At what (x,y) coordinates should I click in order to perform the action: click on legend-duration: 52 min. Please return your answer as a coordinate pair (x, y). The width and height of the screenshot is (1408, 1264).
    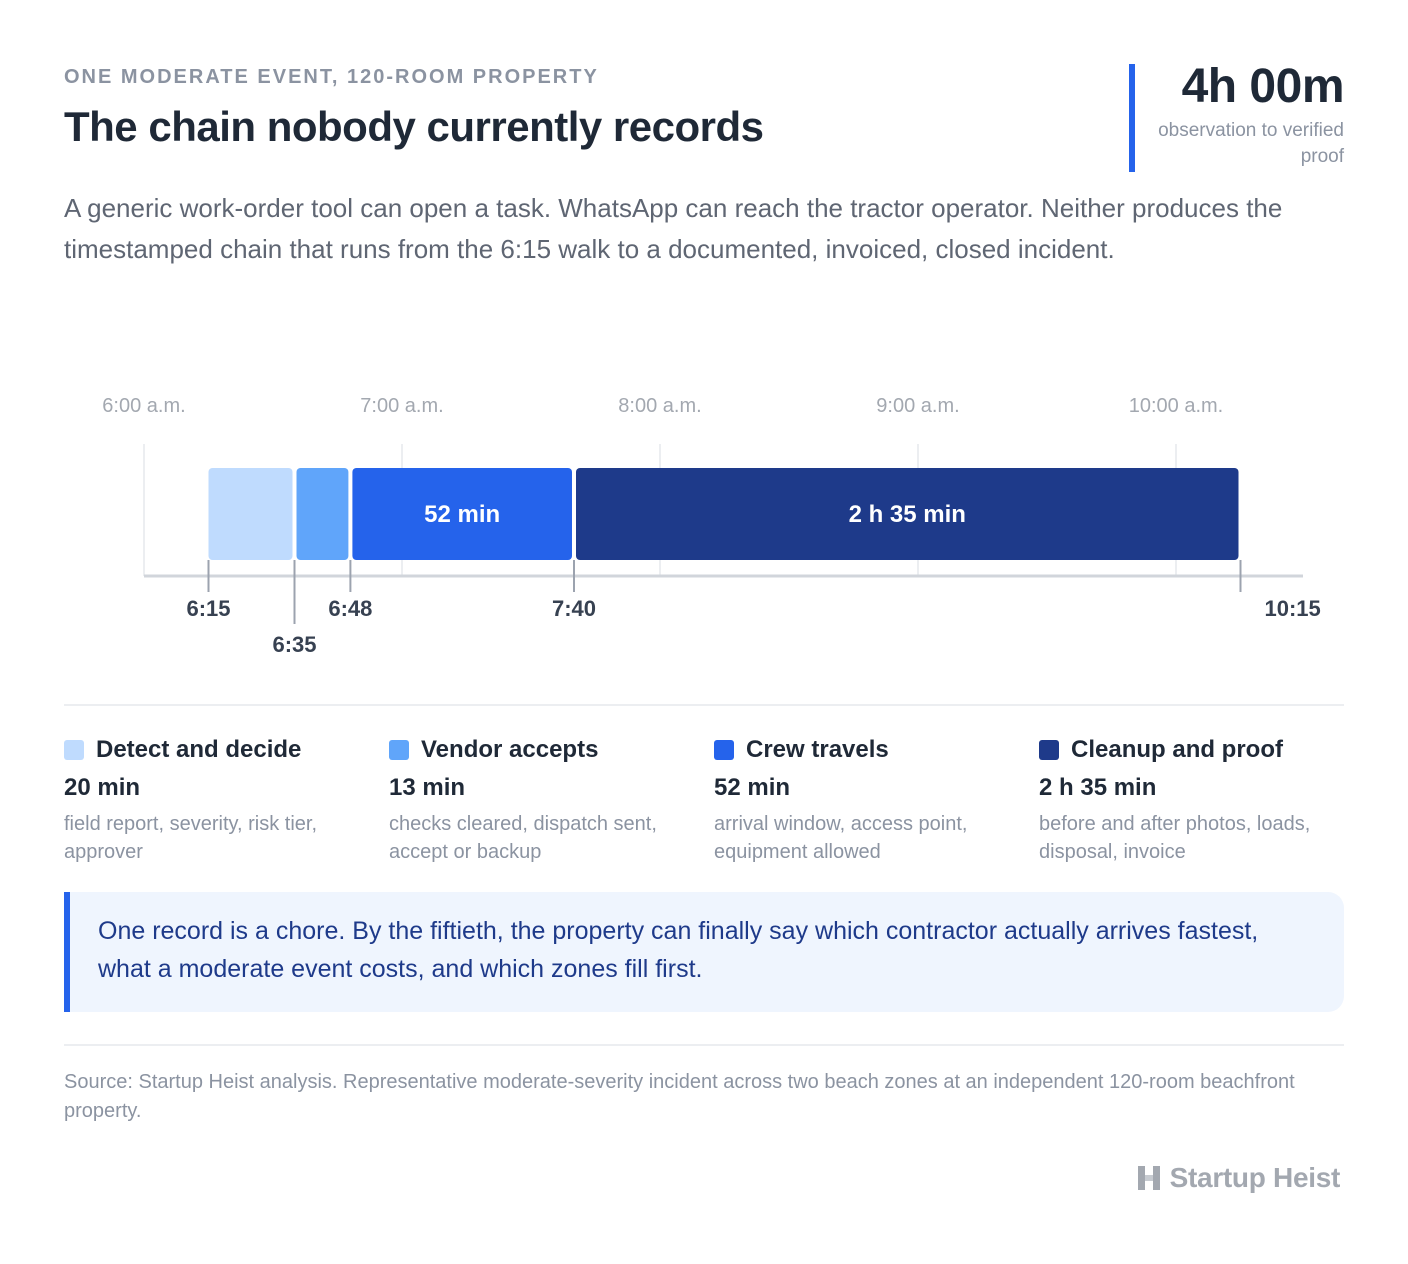
    Looking at the image, I should click on (752, 787).